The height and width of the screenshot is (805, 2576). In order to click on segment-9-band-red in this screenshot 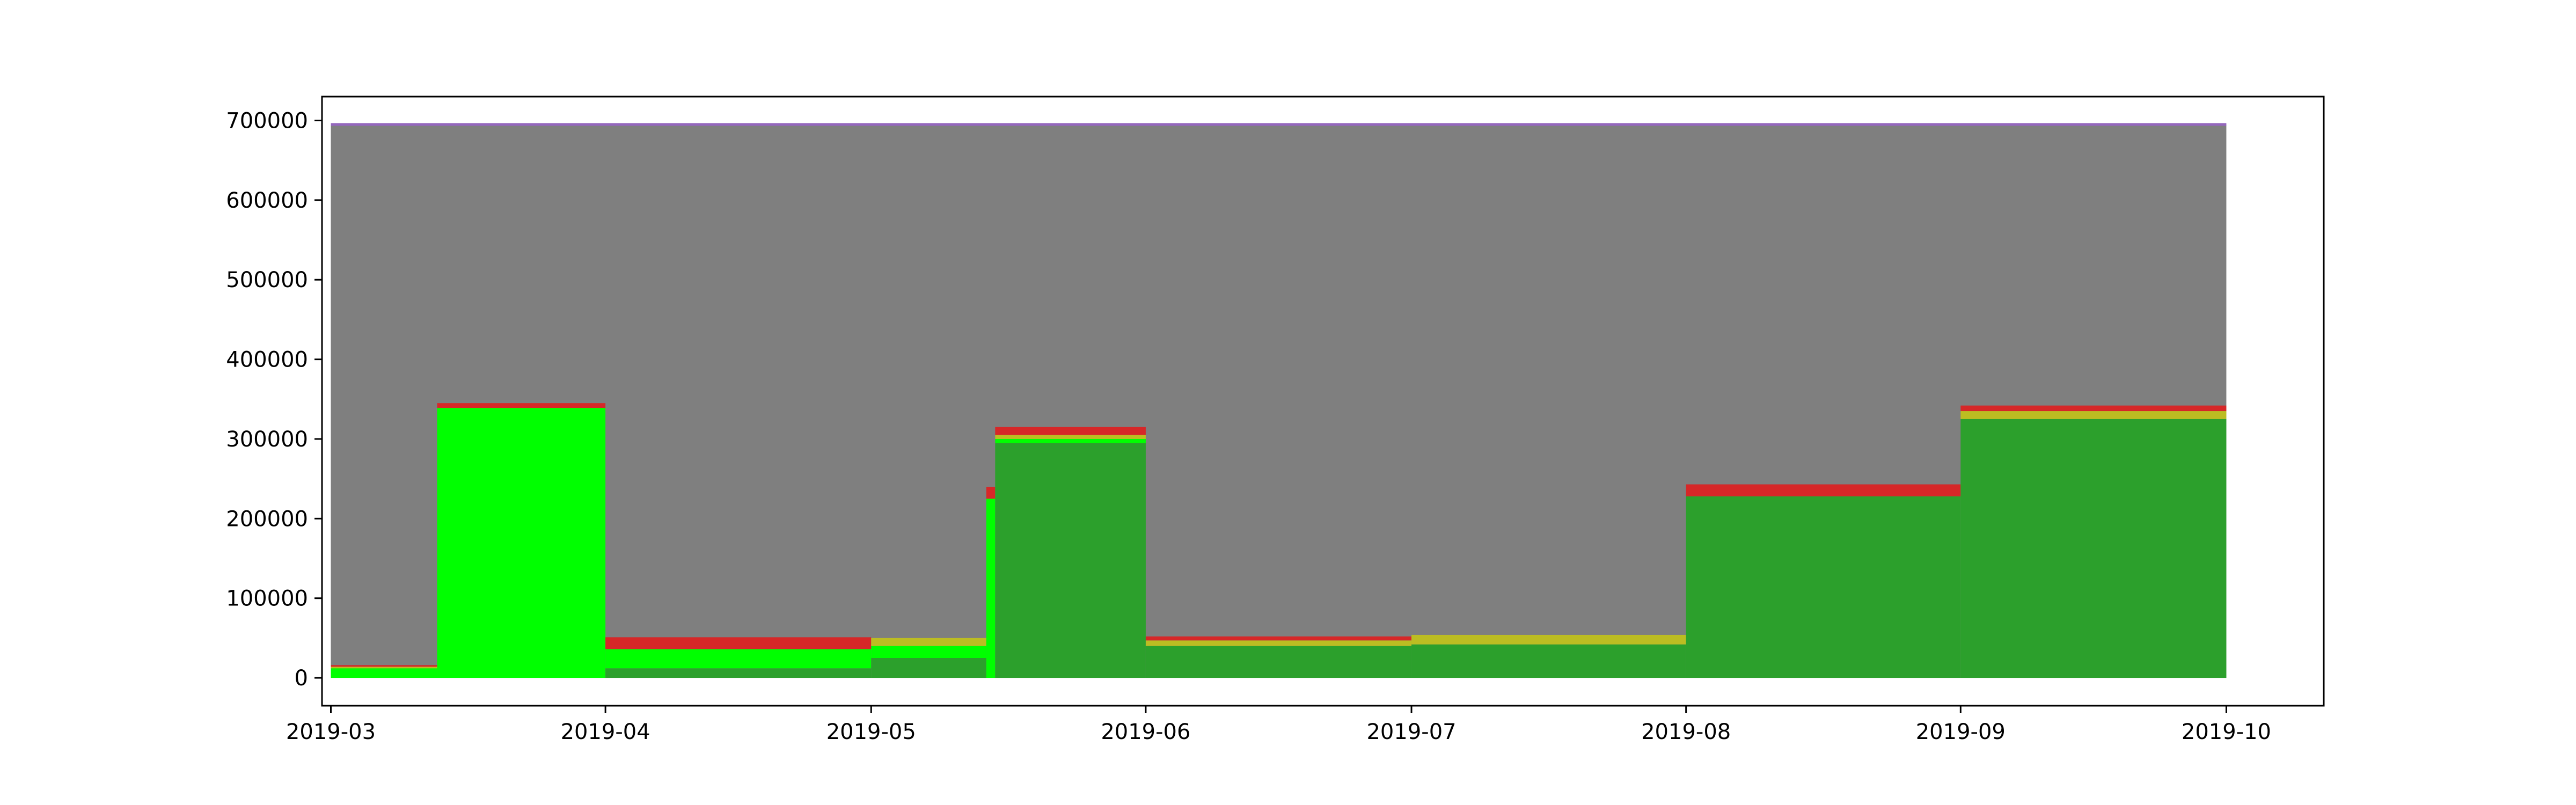, I will do `click(2093, 408)`.